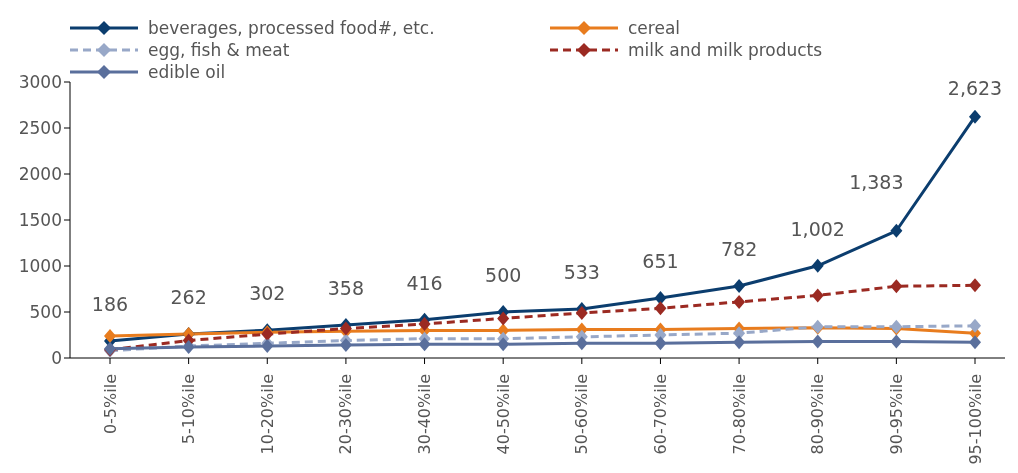 Image resolution: width=1018 pixels, height=473 pixels. I want to click on x-tick-label: 5-10%ile, so click(189, 409).